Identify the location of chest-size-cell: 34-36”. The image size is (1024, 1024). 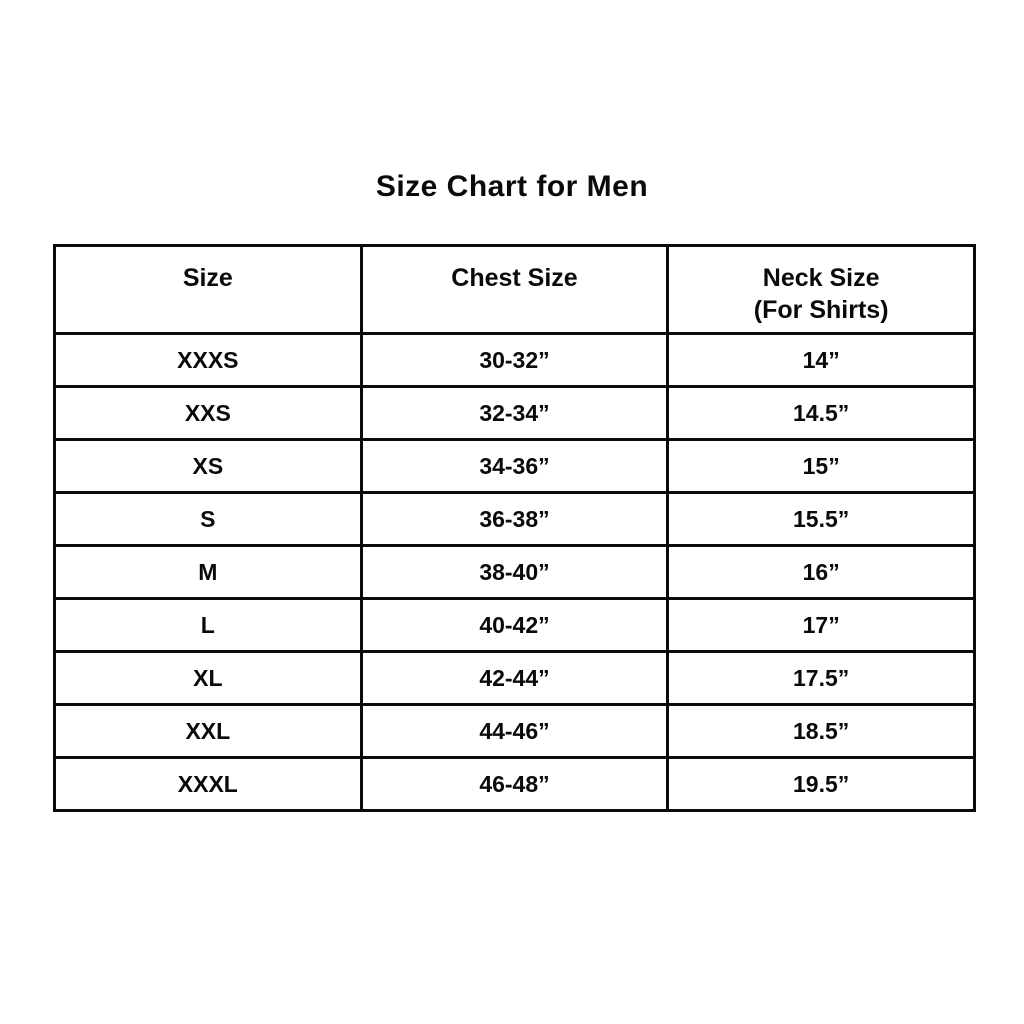
(514, 466).